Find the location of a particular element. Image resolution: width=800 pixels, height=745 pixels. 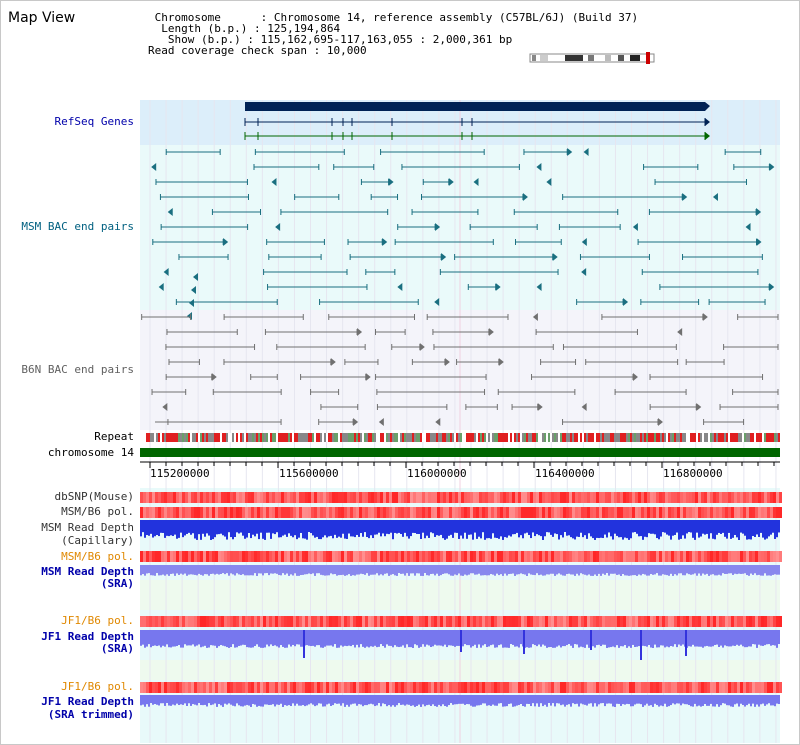

track-label-refseq: RefSeq Genes is located at coordinates (94, 121).